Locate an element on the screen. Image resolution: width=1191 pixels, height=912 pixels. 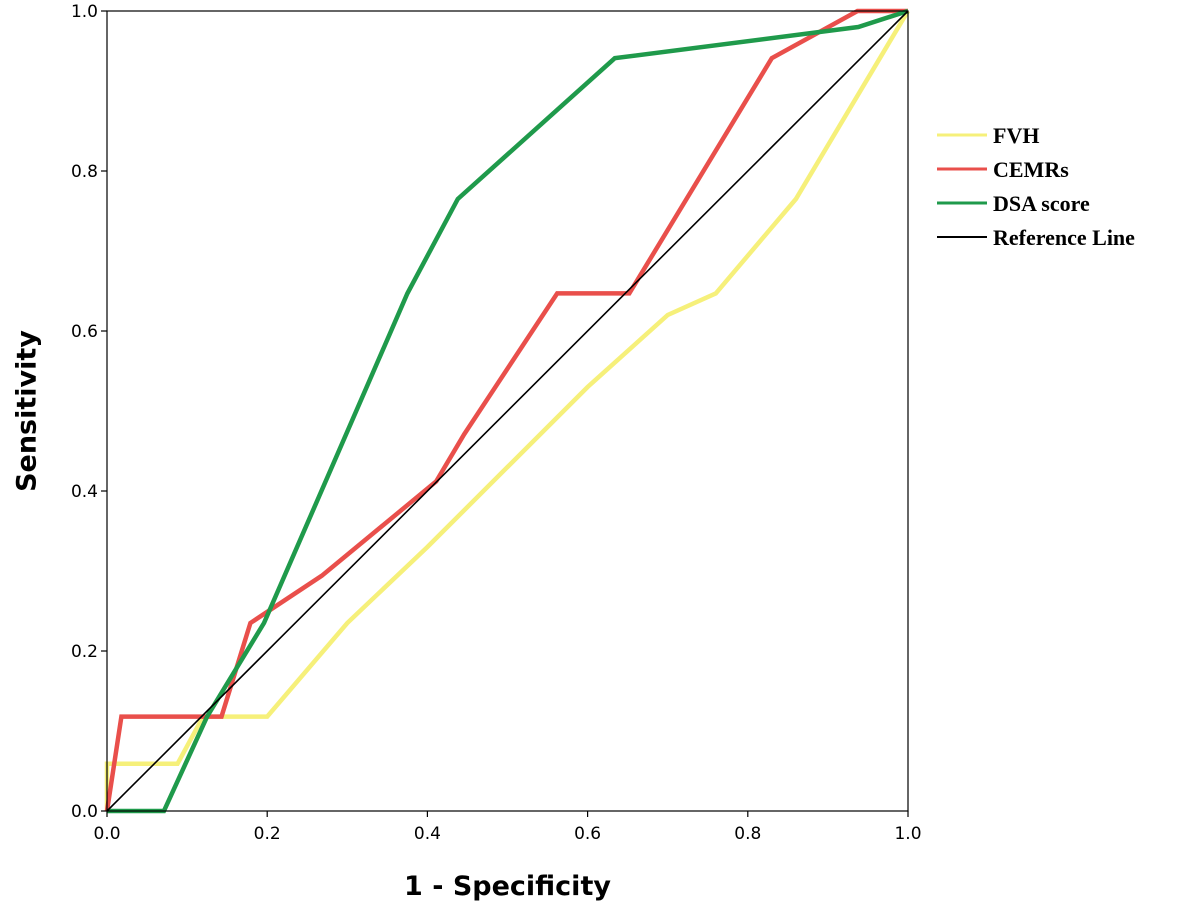
x-tick-label: 0.2 is located at coordinates (267, 834).